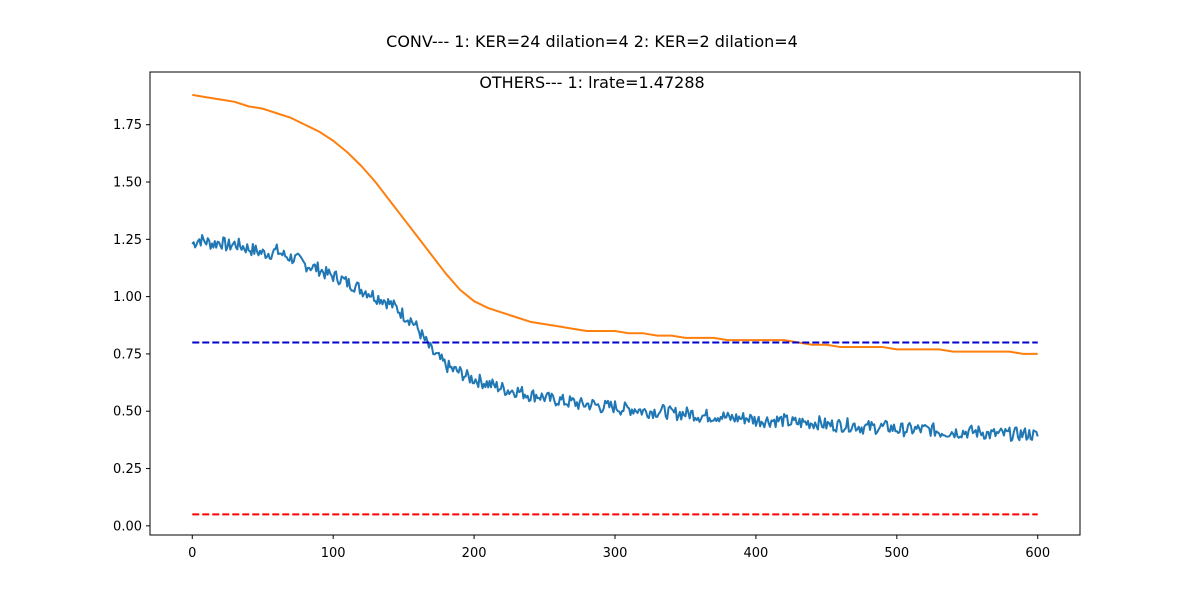  What do you see at coordinates (127, 297) in the screenshot?
I see `y-tick-label: 1.00` at bounding box center [127, 297].